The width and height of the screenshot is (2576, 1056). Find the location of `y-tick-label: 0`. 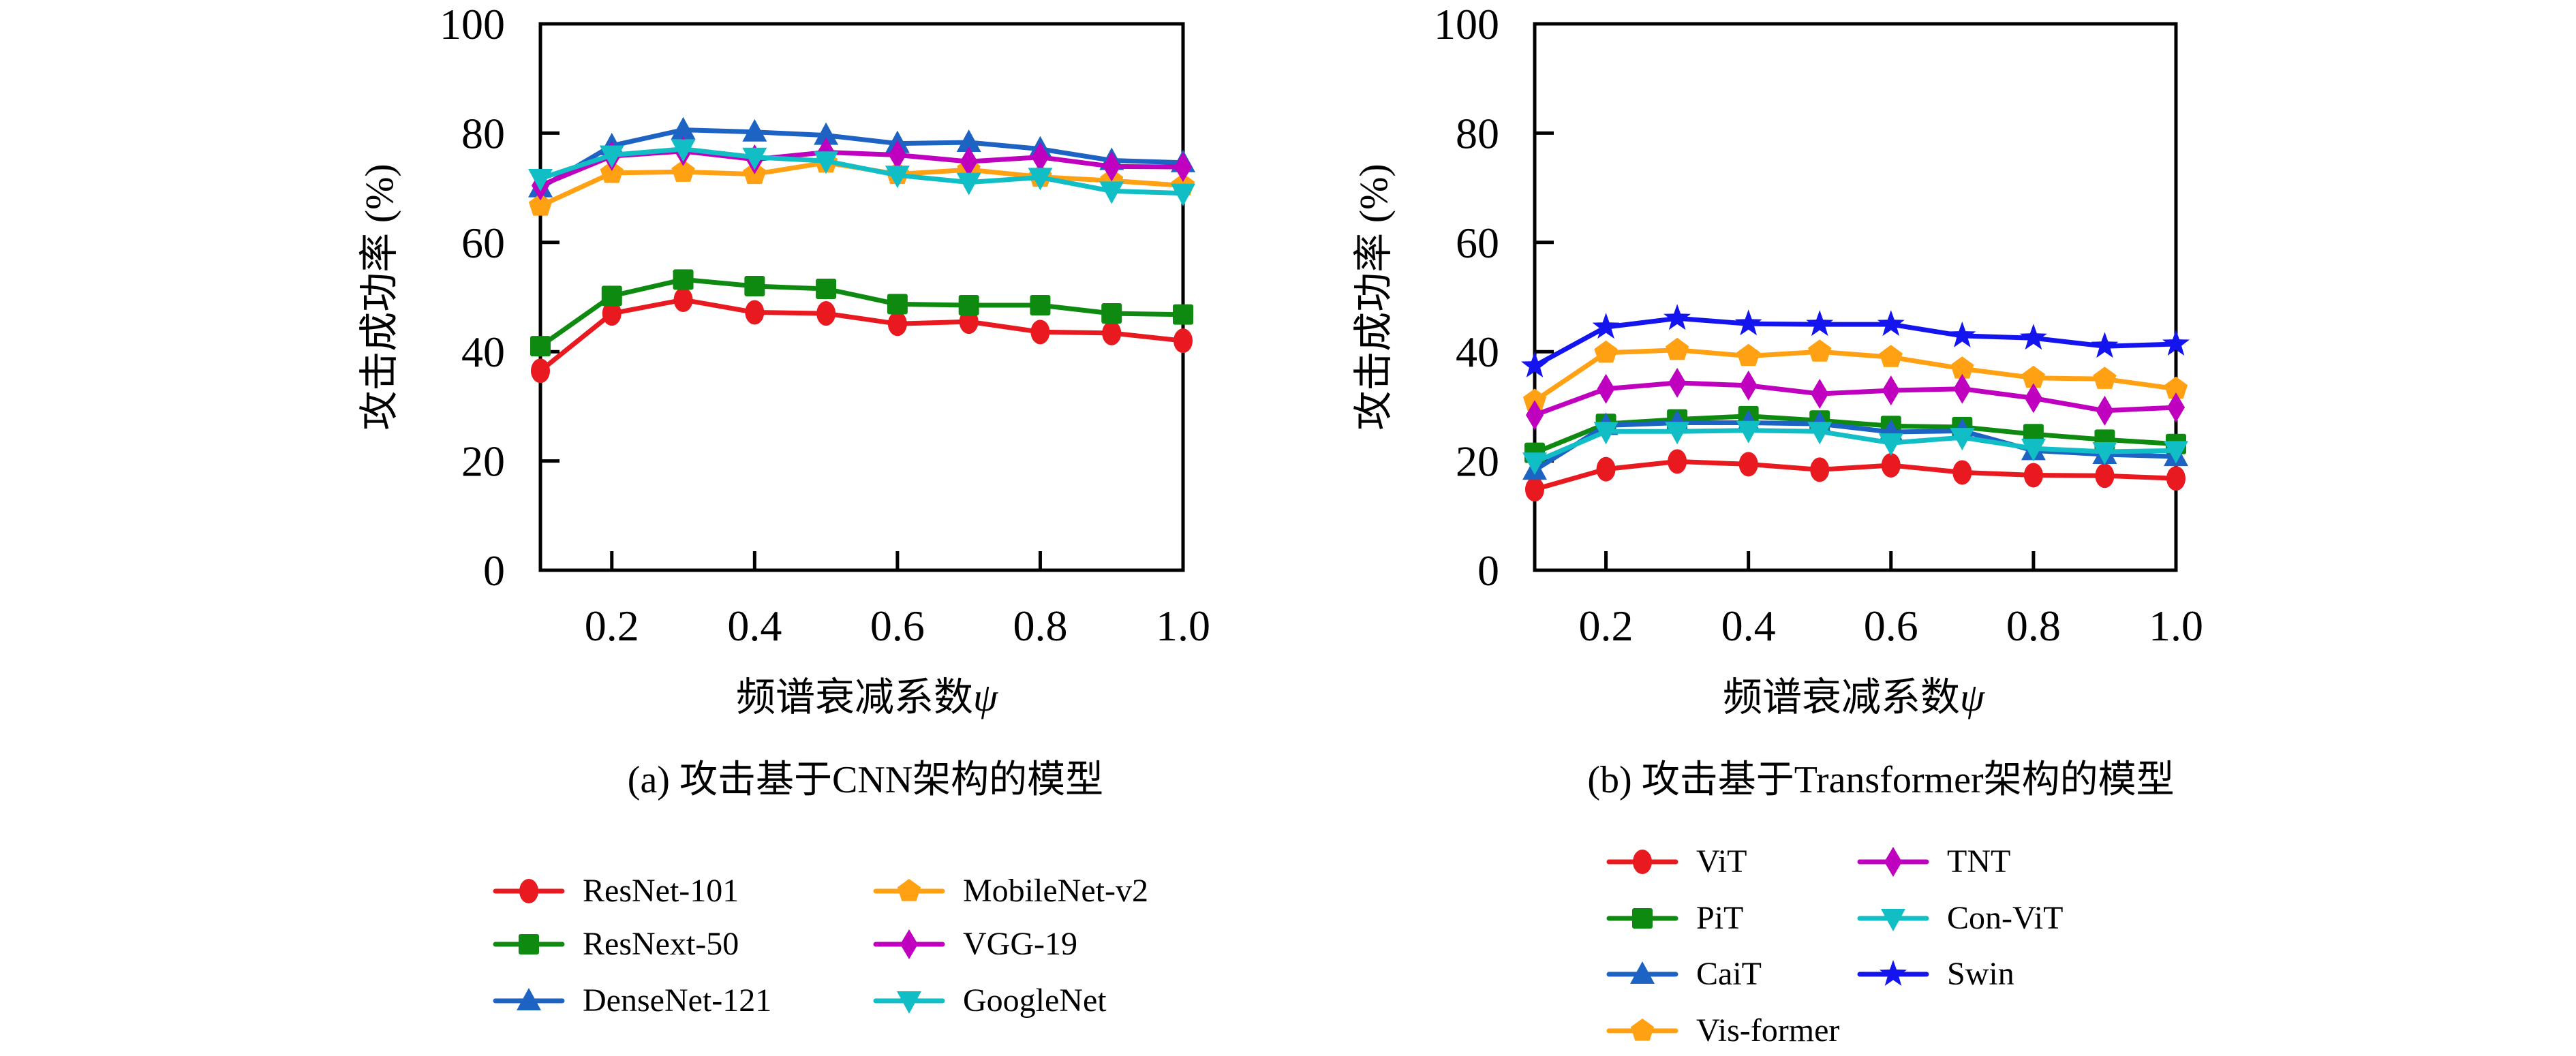

y-tick-label: 0 is located at coordinates (494, 570).